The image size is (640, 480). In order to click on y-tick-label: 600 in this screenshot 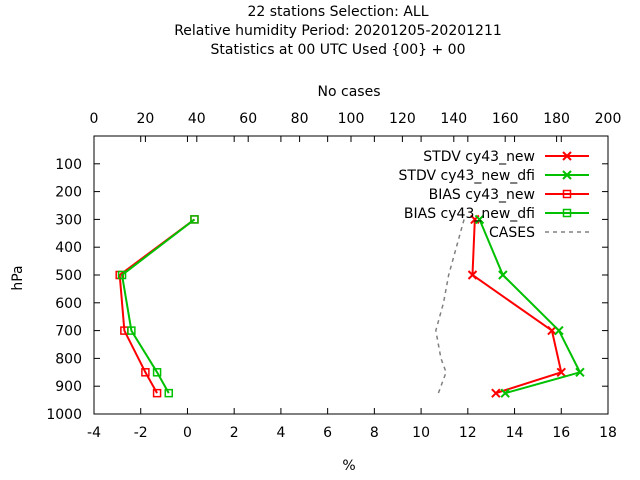, I will do `click(68, 304)`.